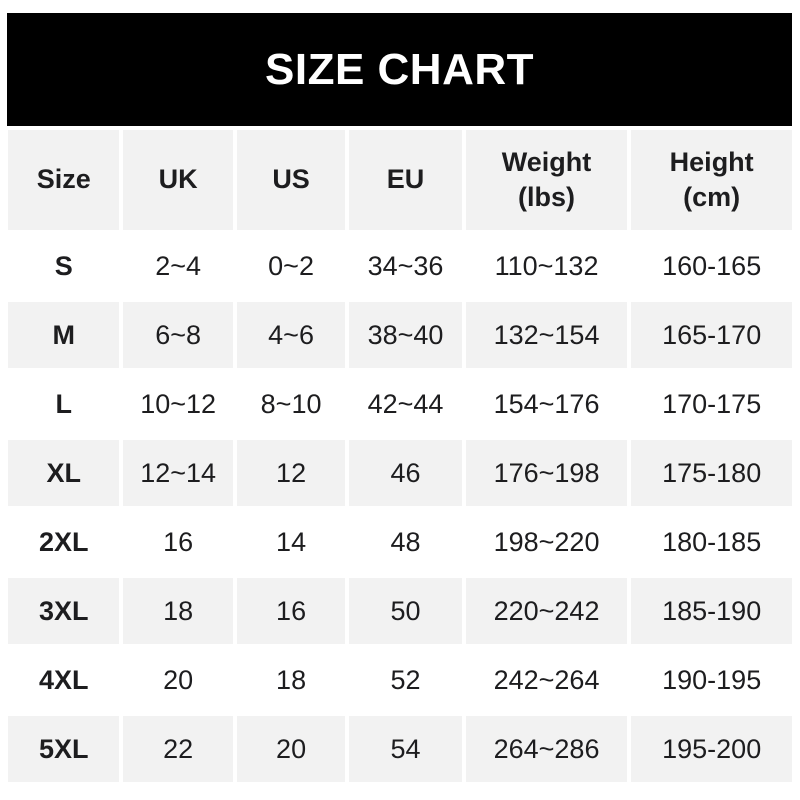 The height and width of the screenshot is (800, 800). Describe the element at coordinates (711, 266) in the screenshot. I see `cell-height: 160-165` at that location.